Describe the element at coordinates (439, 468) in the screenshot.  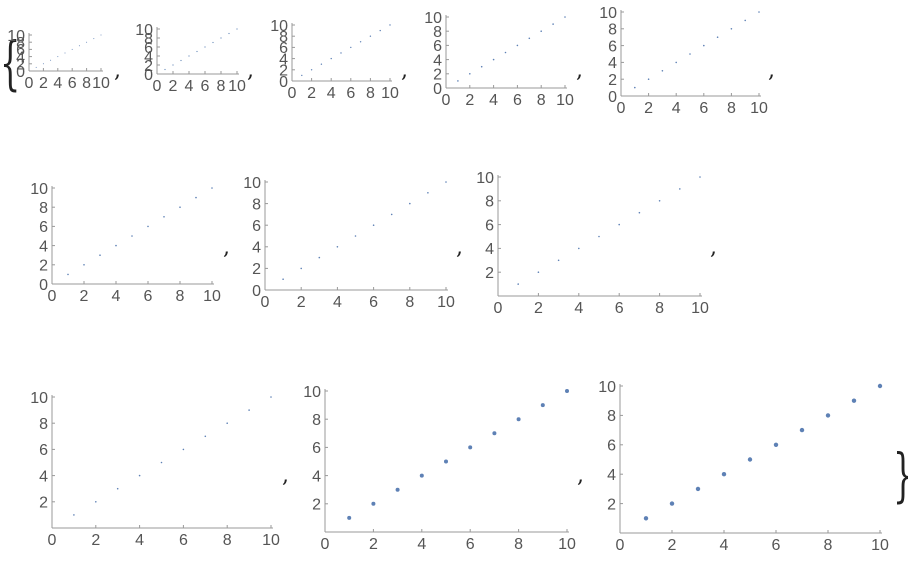
I see `scatter-plot: 0 2 4 6 8 10 2 4 6 8 10` at that location.